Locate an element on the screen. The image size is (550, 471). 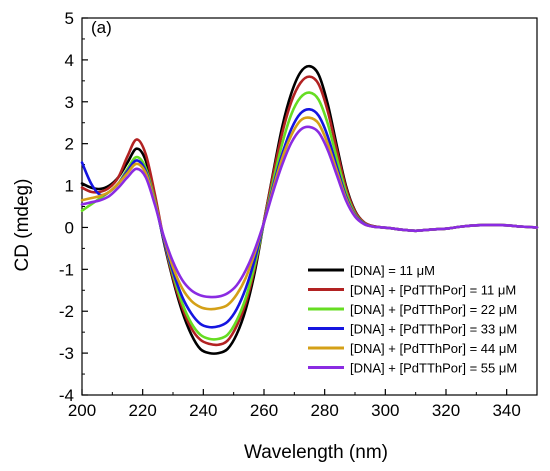
legend-label-1: [DNA] = 11 μM is located at coordinates (392, 270).